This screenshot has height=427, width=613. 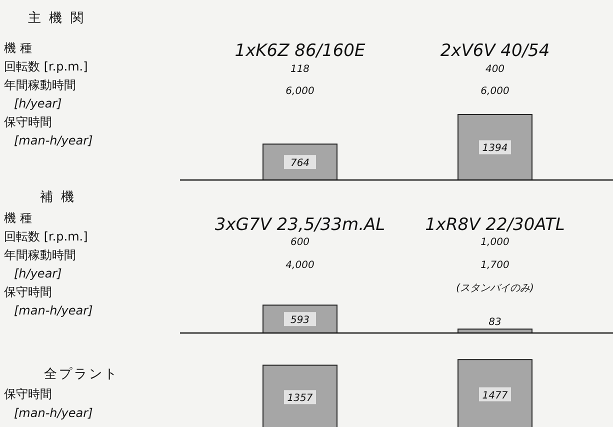 I want to click on data-label: 764, so click(x=300, y=164).